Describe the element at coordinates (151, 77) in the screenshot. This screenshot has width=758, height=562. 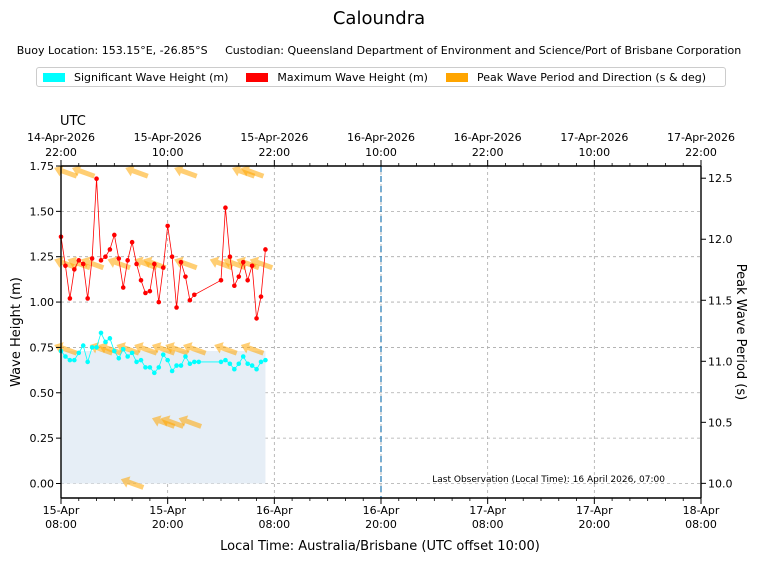
I see `legend-label: Significant Wave Height (m)` at that location.